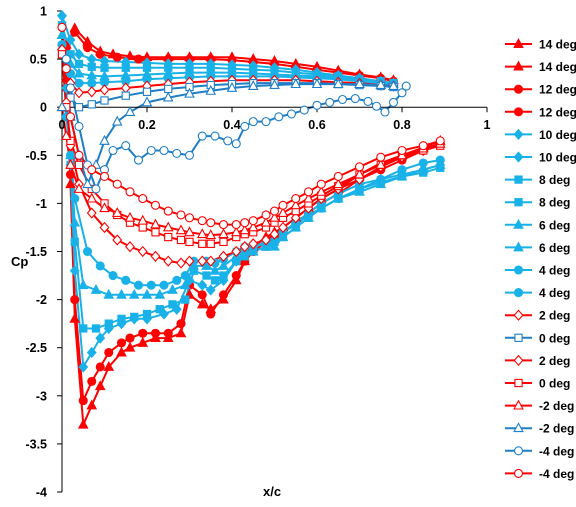 This screenshot has width=576, height=507. Describe the element at coordinates (554, 338) in the screenshot. I see `legend-label: 0 deg` at that location.